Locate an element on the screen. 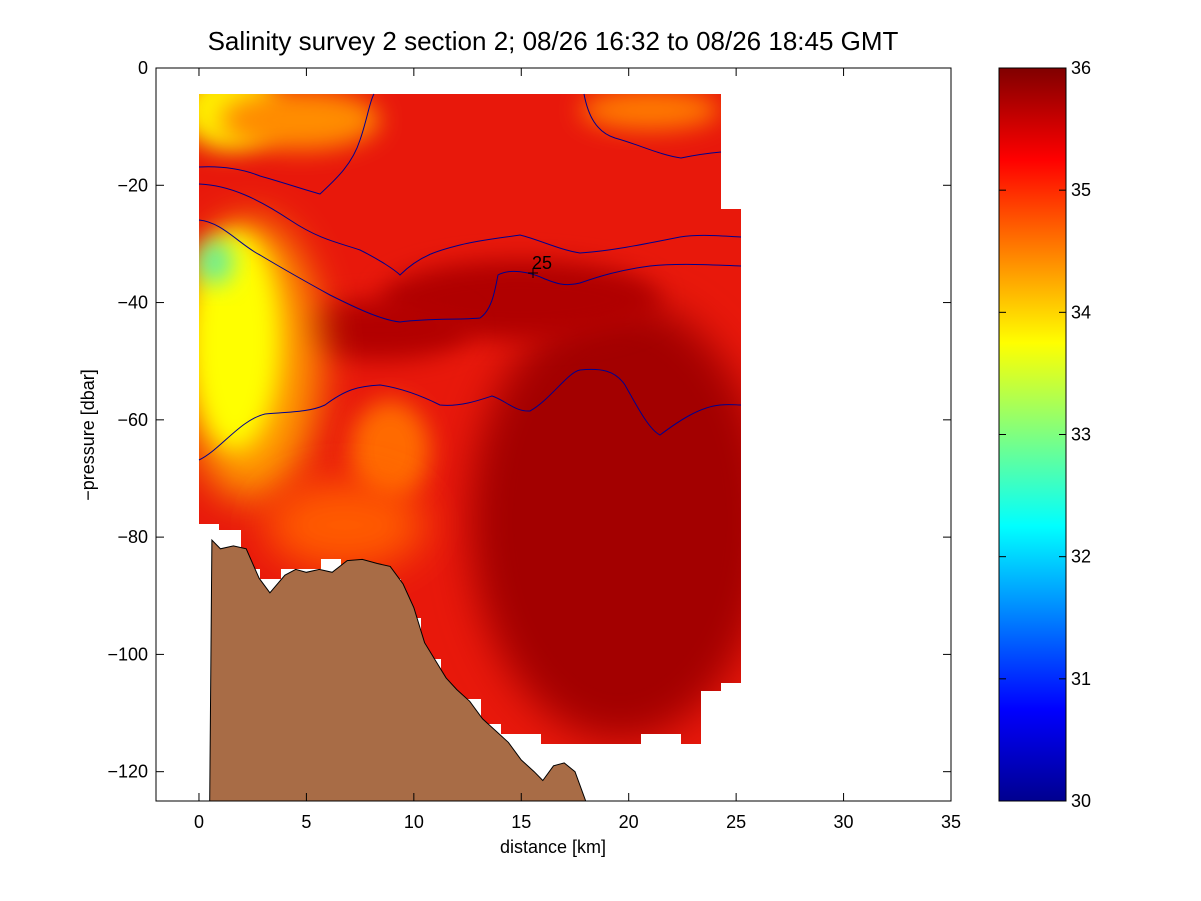 The height and width of the screenshot is (901, 1201). y-axis-label: −pressure [dbar] is located at coordinates (88, 435).